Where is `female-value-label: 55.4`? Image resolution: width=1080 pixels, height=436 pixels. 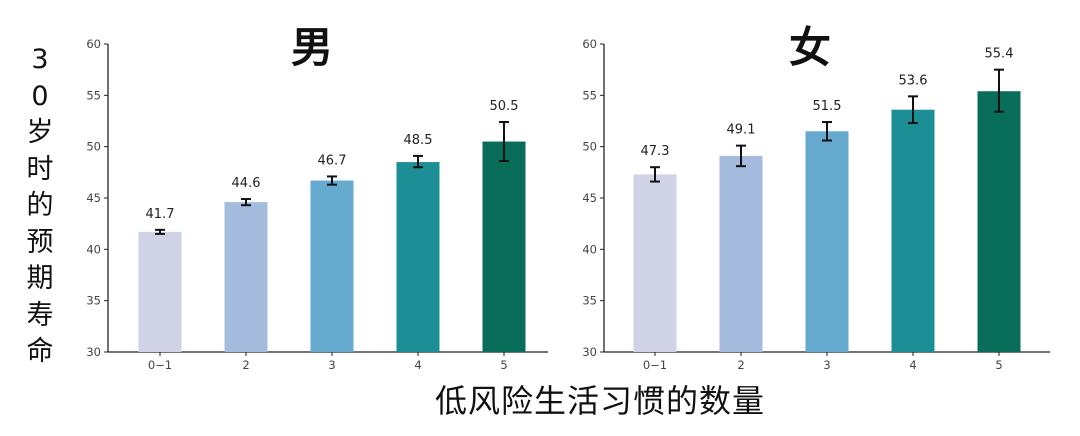
female-value-label: 55.4 is located at coordinates (999, 54).